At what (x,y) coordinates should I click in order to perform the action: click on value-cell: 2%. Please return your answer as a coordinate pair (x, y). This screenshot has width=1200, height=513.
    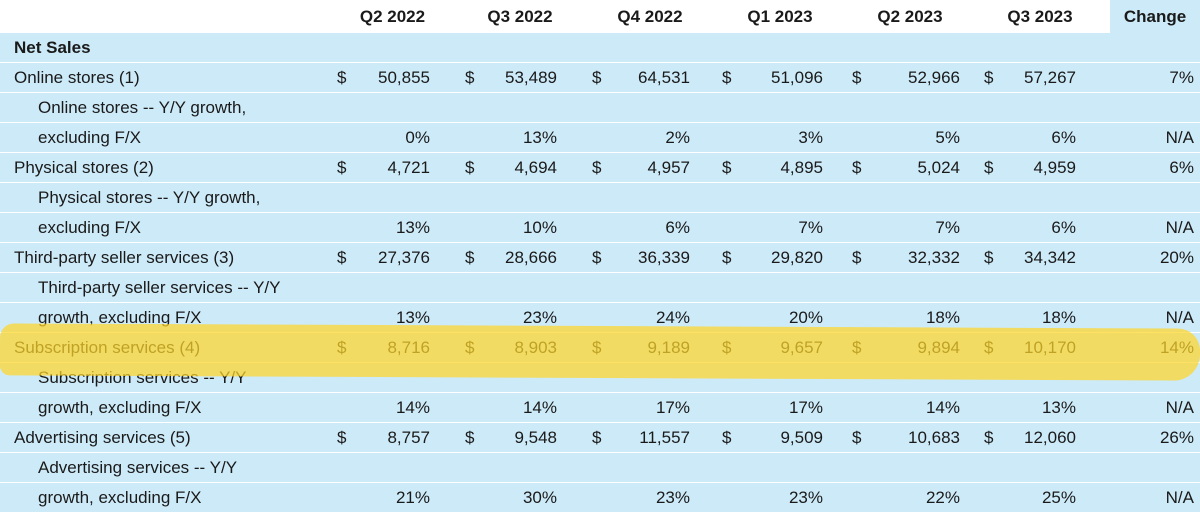
    Looking at the image, I should click on (677, 137).